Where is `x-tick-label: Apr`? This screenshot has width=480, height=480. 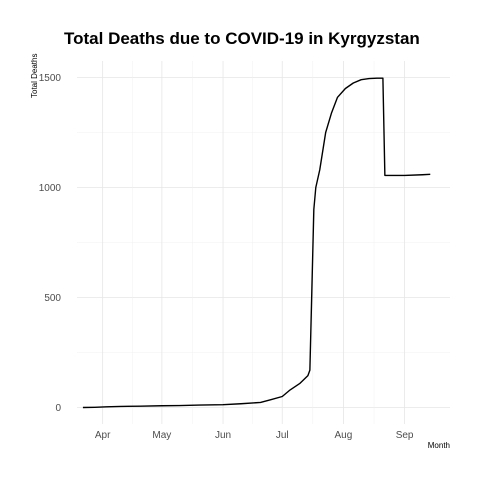 x-tick-label: Apr is located at coordinates (103, 435).